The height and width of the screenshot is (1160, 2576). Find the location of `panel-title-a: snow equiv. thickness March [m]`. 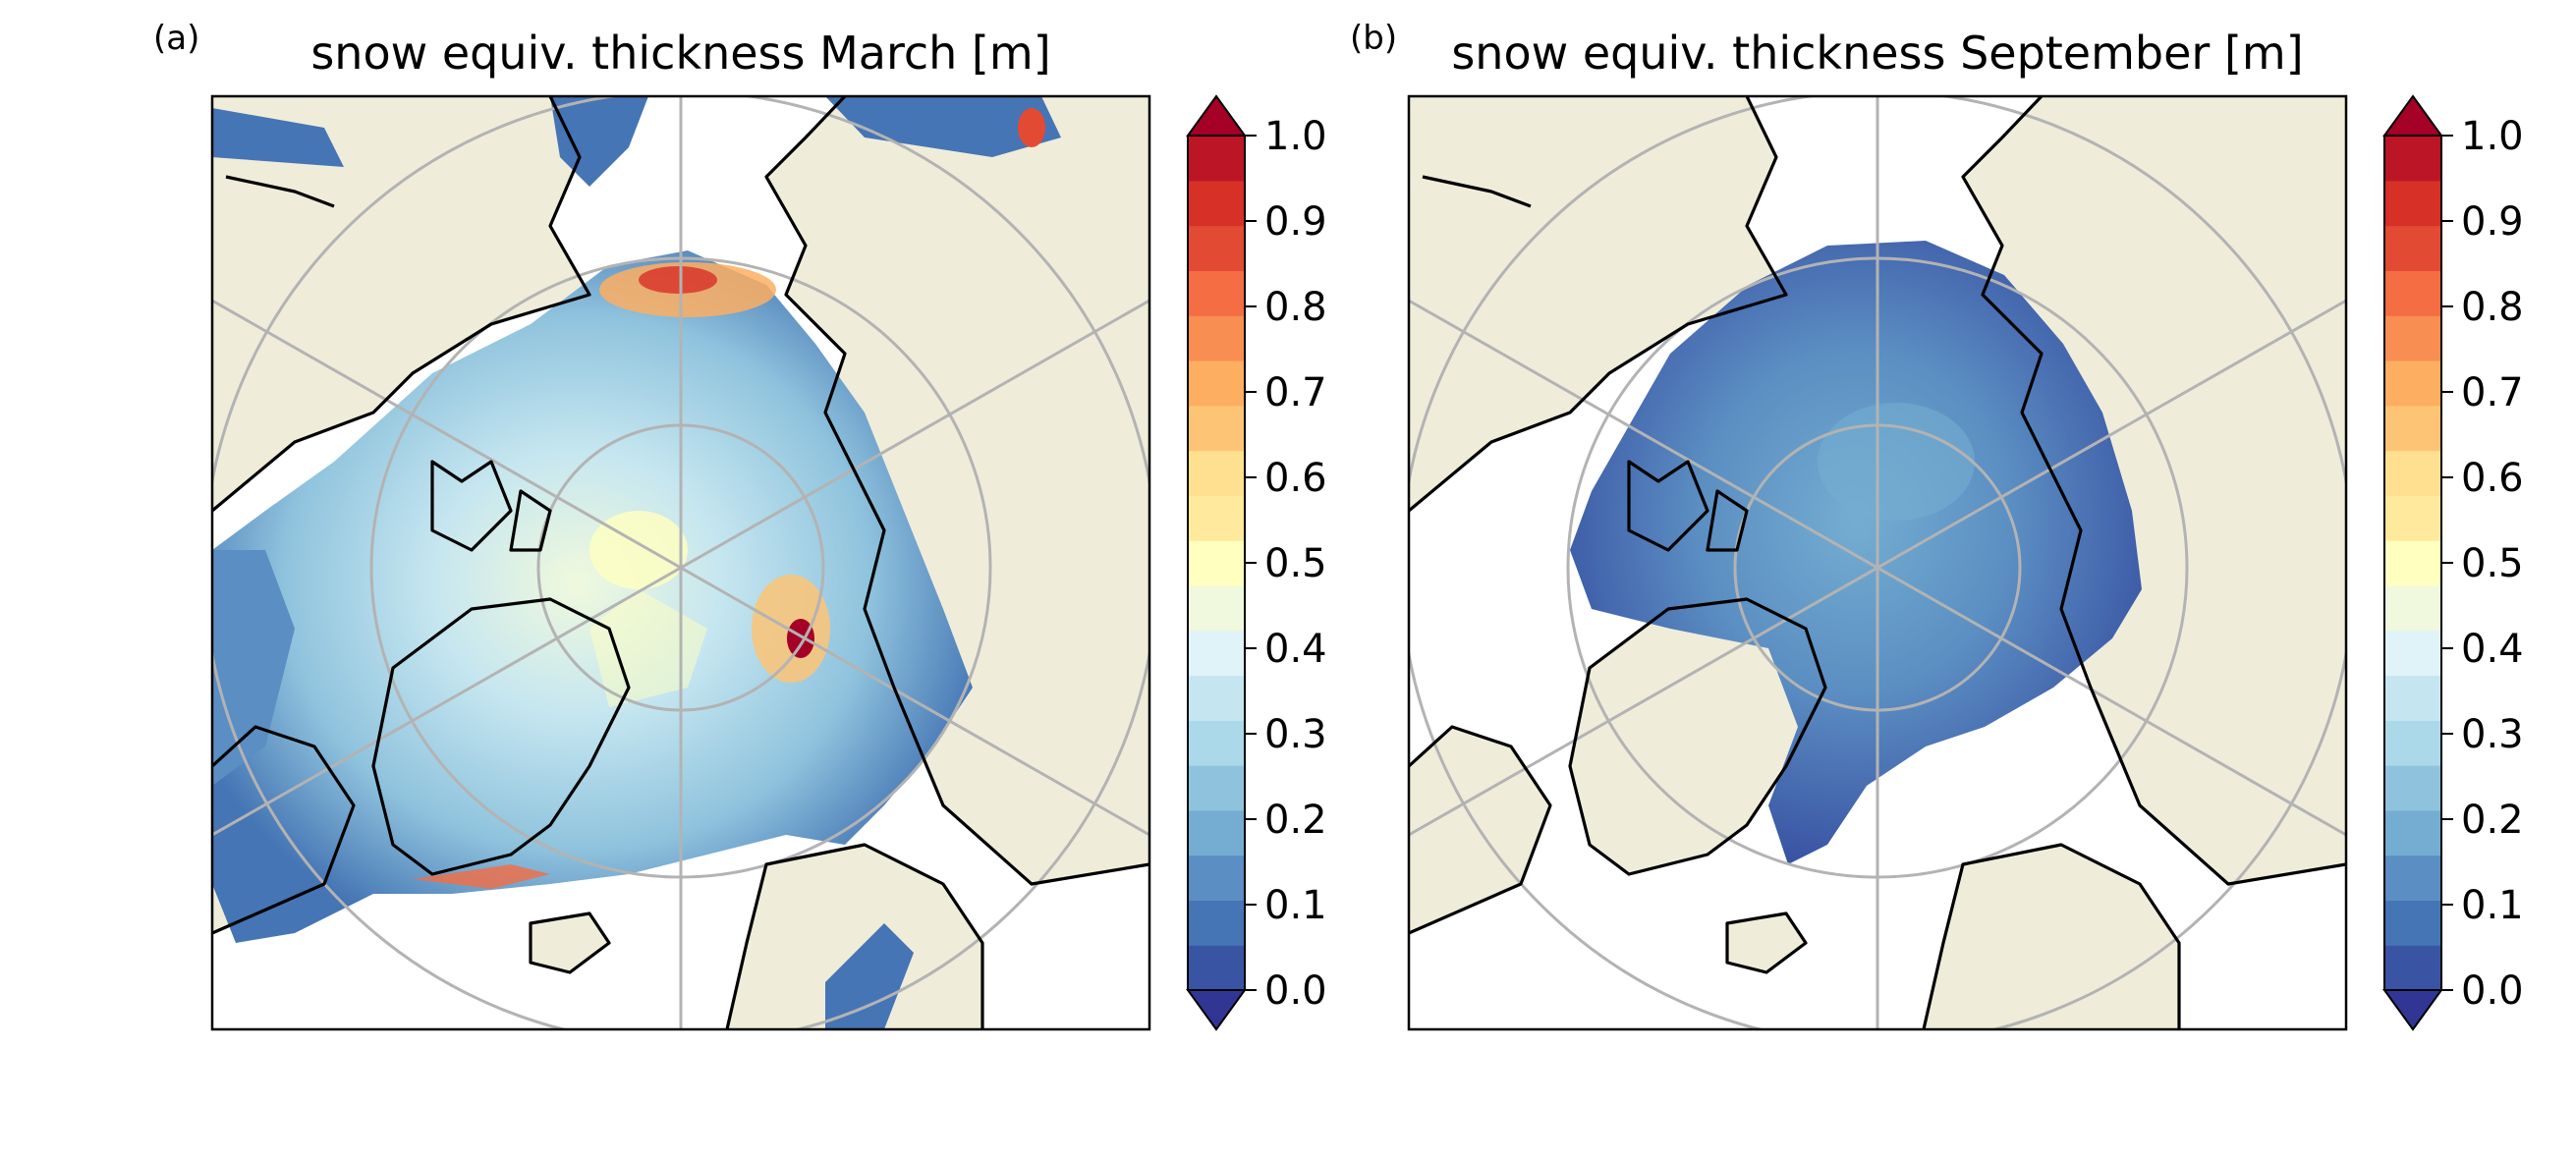

panel-title-a: snow equiv. thickness March [m] is located at coordinates (680, 53).